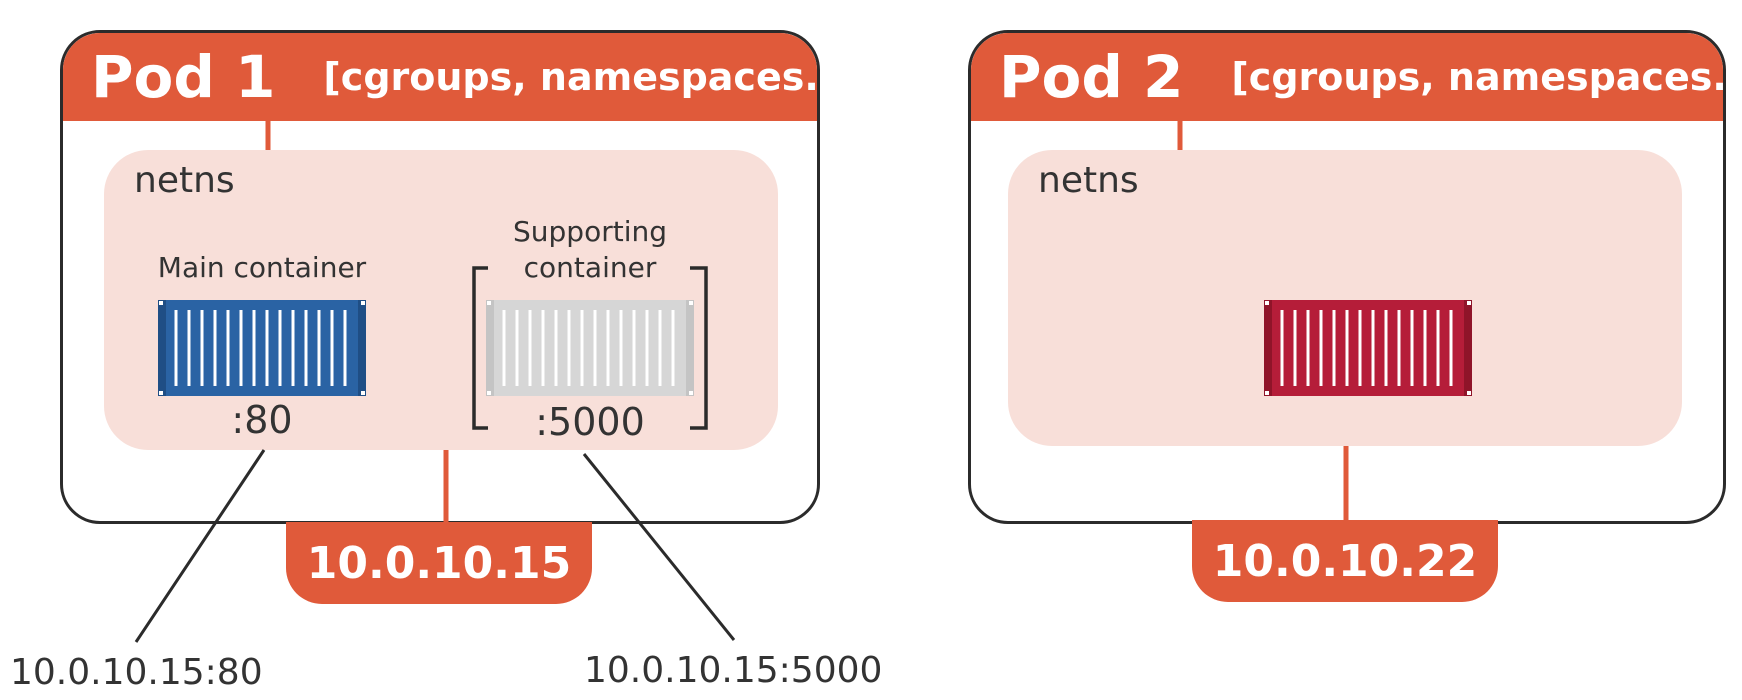 The width and height of the screenshot is (1742, 700). Describe the element at coordinates (571, 77) in the screenshot. I see `pod-1-description: [cgroups, namespaces...]` at that location.